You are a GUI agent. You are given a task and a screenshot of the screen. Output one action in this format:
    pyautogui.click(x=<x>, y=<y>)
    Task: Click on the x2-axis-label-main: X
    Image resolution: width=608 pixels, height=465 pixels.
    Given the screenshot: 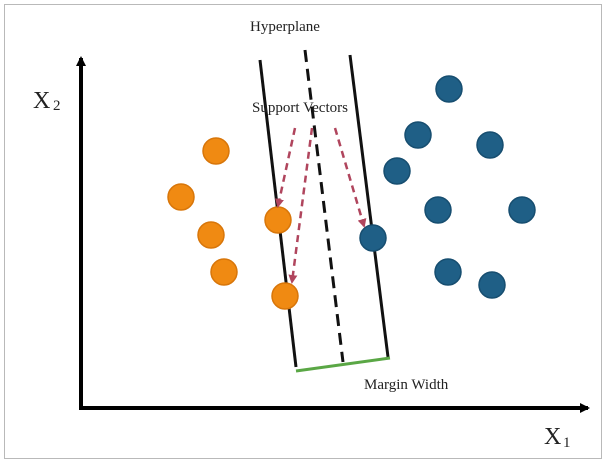 What is the action you would take?
    pyautogui.click(x=41, y=101)
    